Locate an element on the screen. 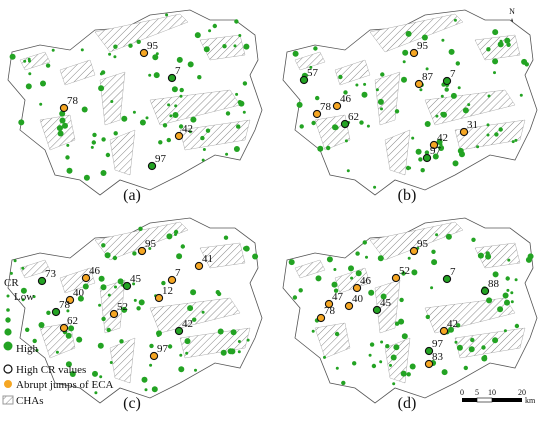  site-label: 7 is located at coordinates (453, 74).